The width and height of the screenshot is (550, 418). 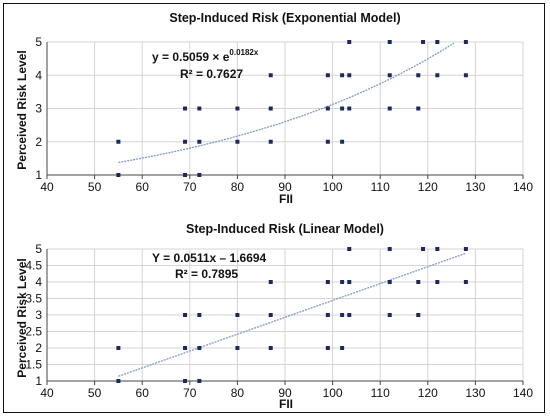 What do you see at coordinates (191, 57) in the screenshot?
I see `equation-base: y = 0.5059 × e` at bounding box center [191, 57].